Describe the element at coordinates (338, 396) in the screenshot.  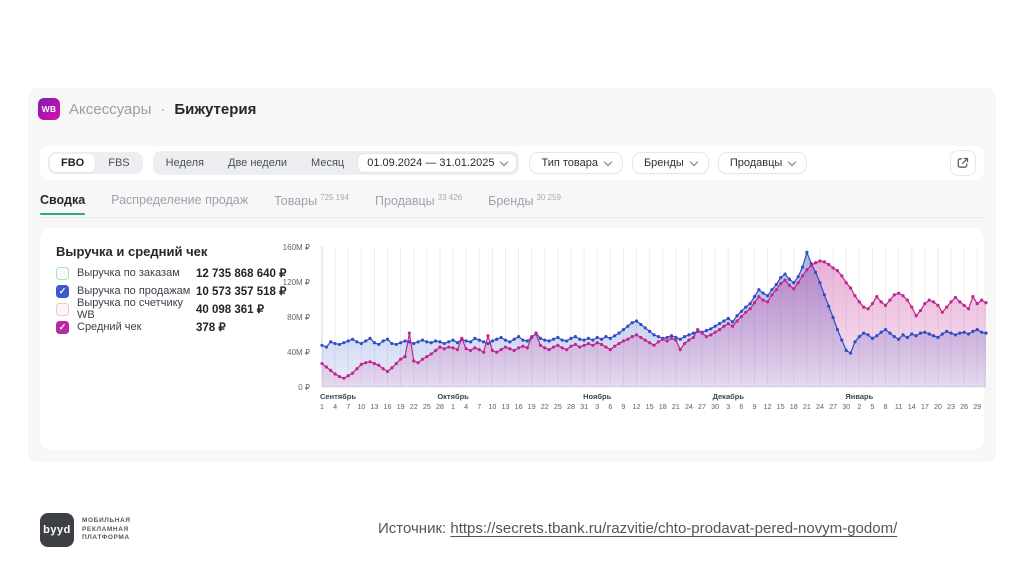
I see `svg-text: Сентябрь` at that location.